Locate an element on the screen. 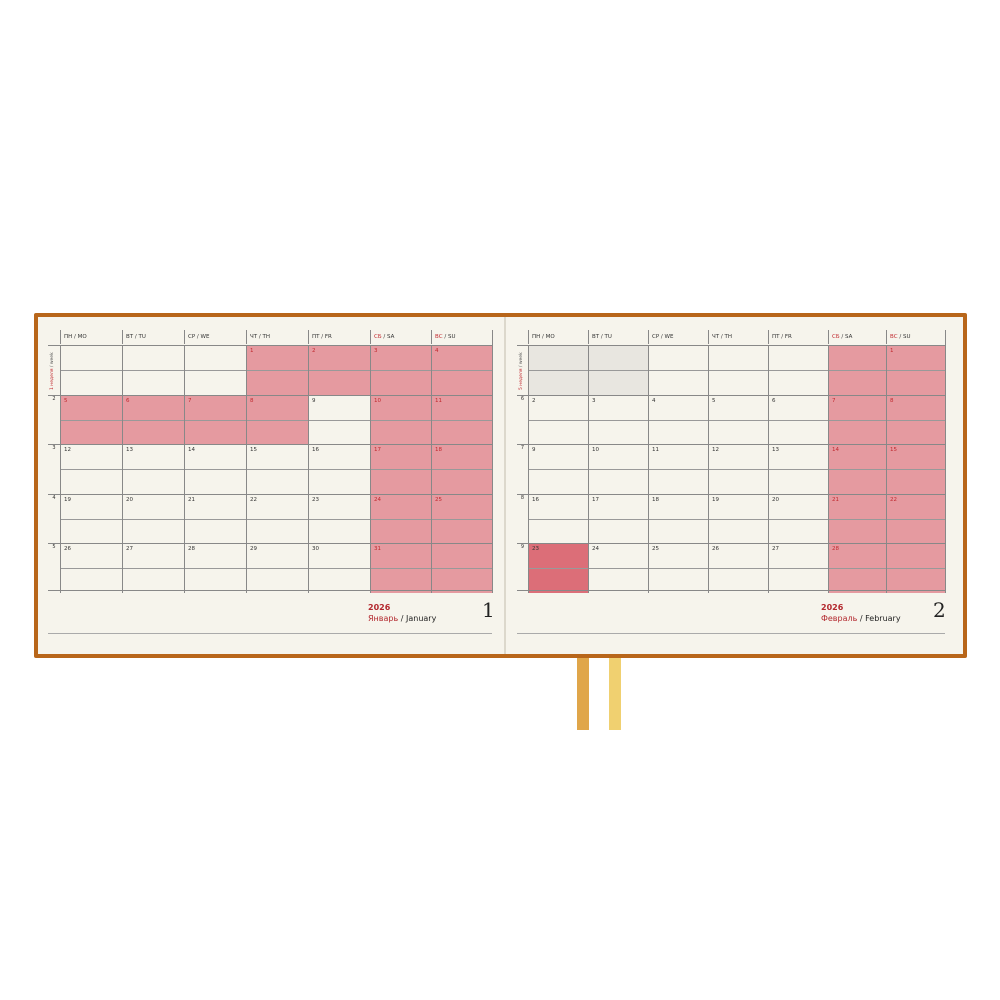 The image size is (1000, 1000). day-number: 11 is located at coordinates (655, 450).